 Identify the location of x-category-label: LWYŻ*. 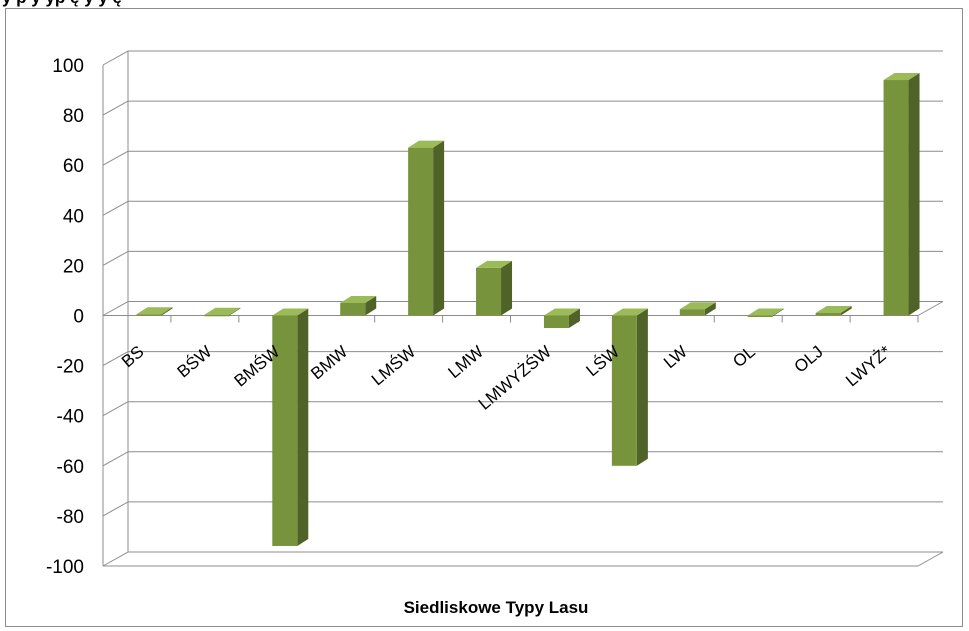
(868, 366).